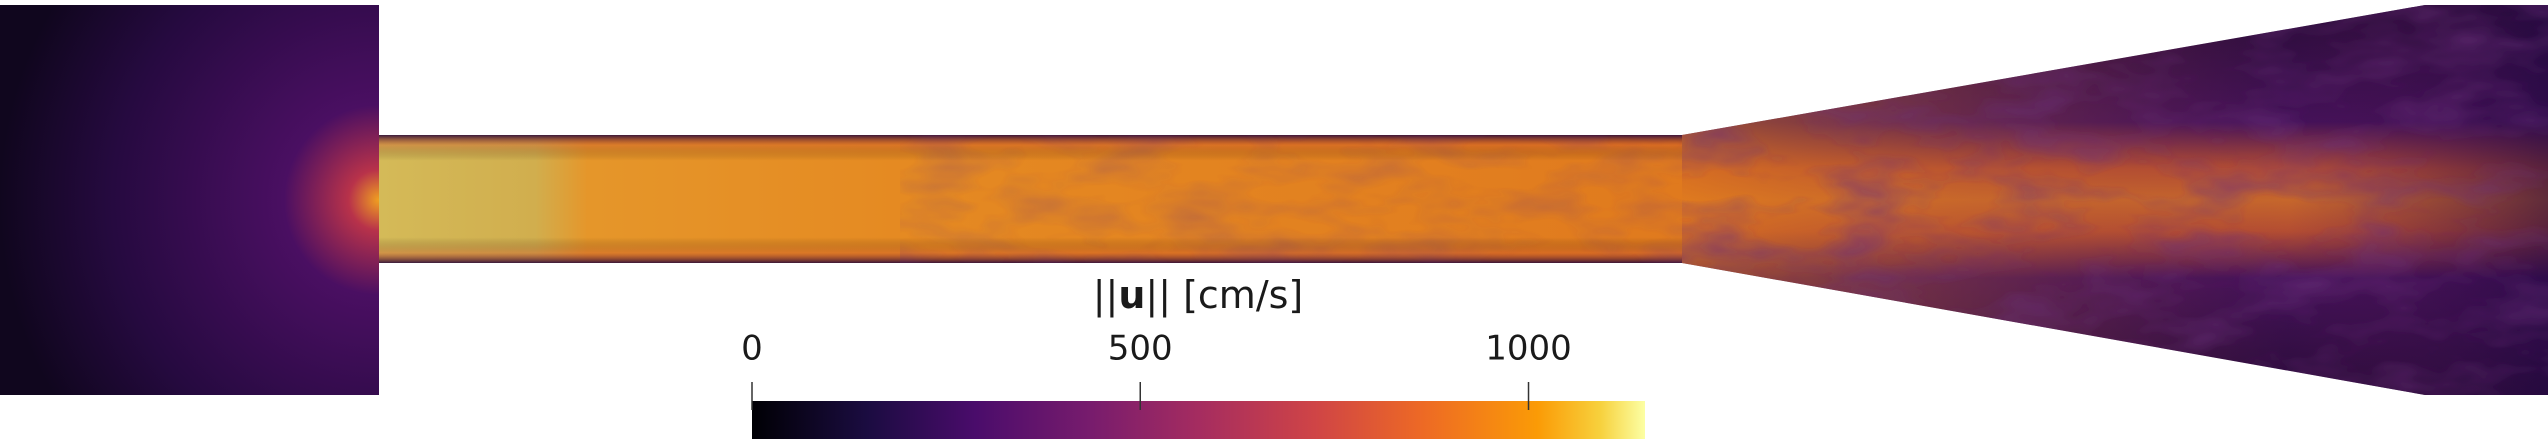 This screenshot has height=448, width=2548. Describe the element at coordinates (1291, 199) in the screenshot. I see `pipe-turbulence` at that location.